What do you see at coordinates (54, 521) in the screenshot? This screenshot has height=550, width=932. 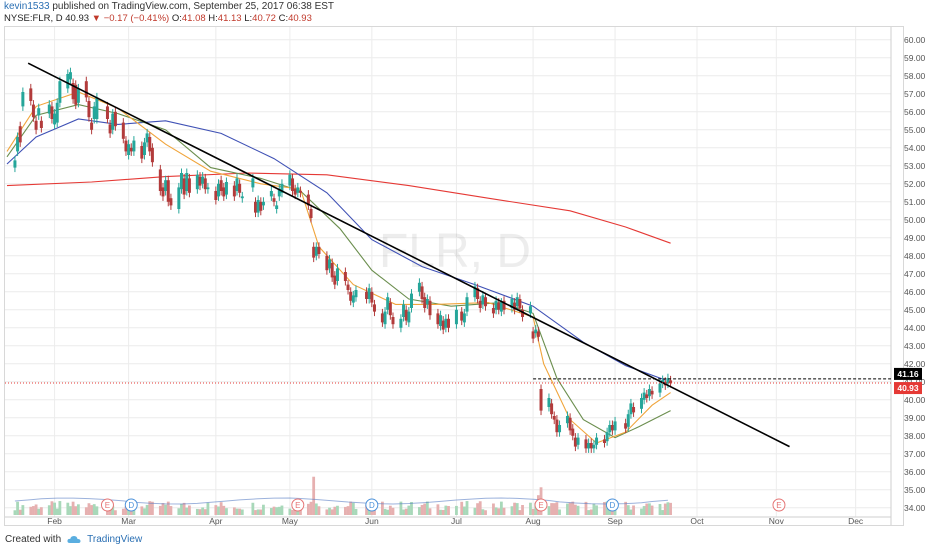 I see `x-tick-label: Feb` at bounding box center [54, 521].